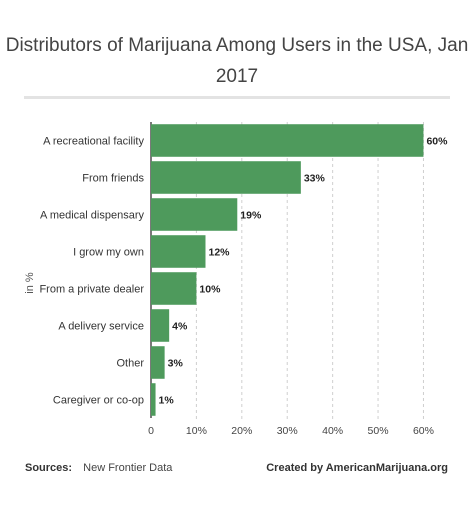 The image size is (474, 524). Describe the element at coordinates (128, 468) in the screenshot. I see `sources-value: New Frontier Data` at that location.